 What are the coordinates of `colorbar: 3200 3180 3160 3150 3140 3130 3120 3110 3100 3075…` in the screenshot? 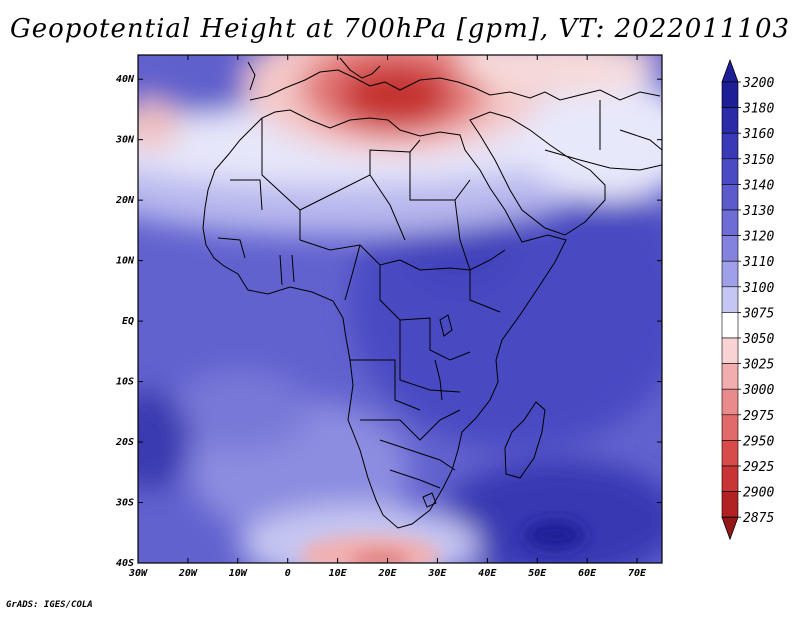 It's located at (747, 299).